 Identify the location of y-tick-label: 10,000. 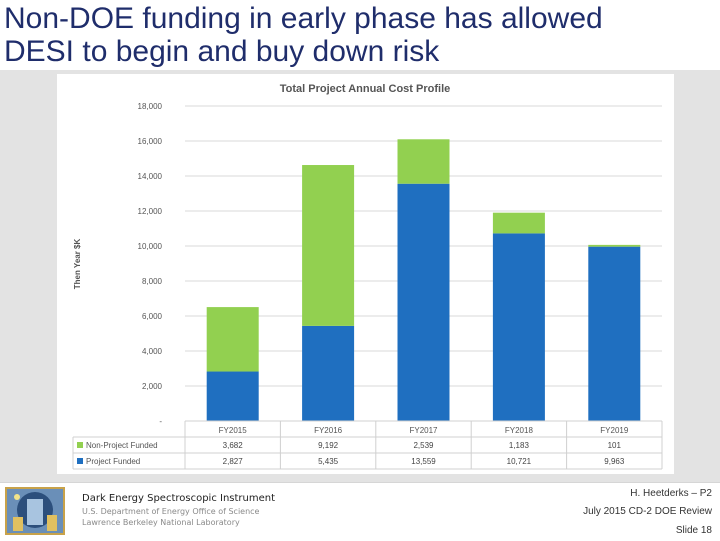
(150, 246).